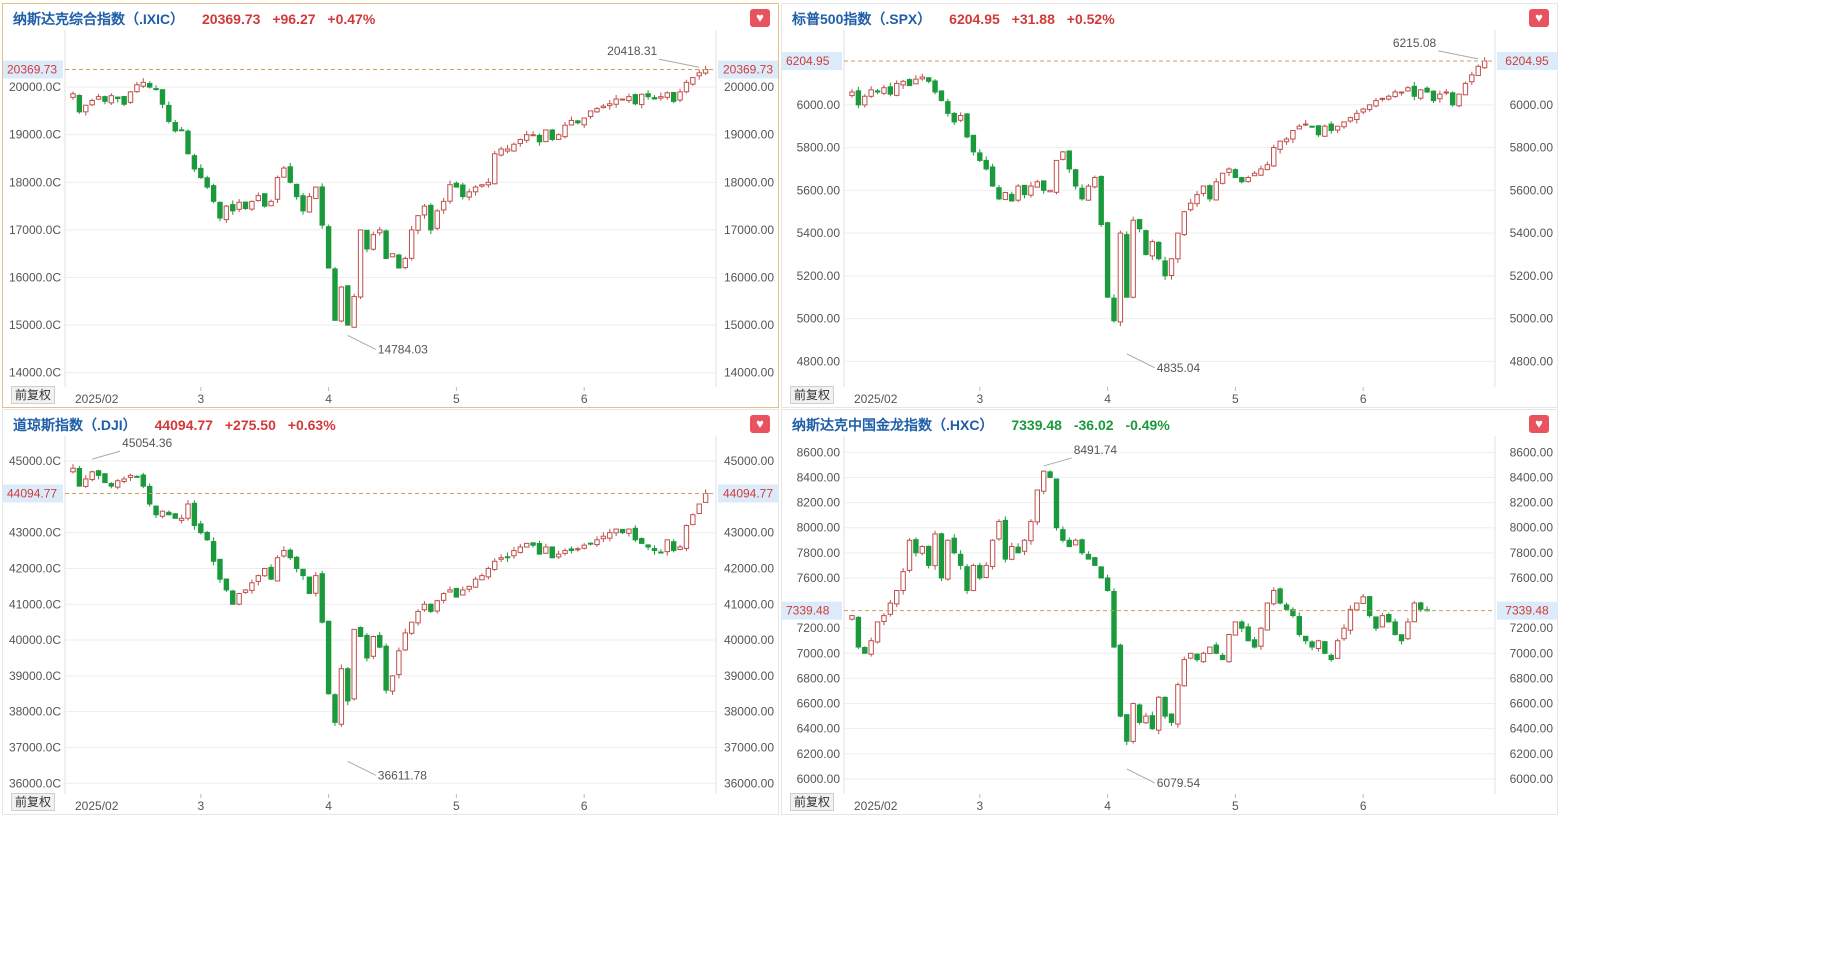 The image size is (1846, 959). Describe the element at coordinates (749, 747) in the screenshot. I see `y-tick-label-right: 37000.00` at that location.